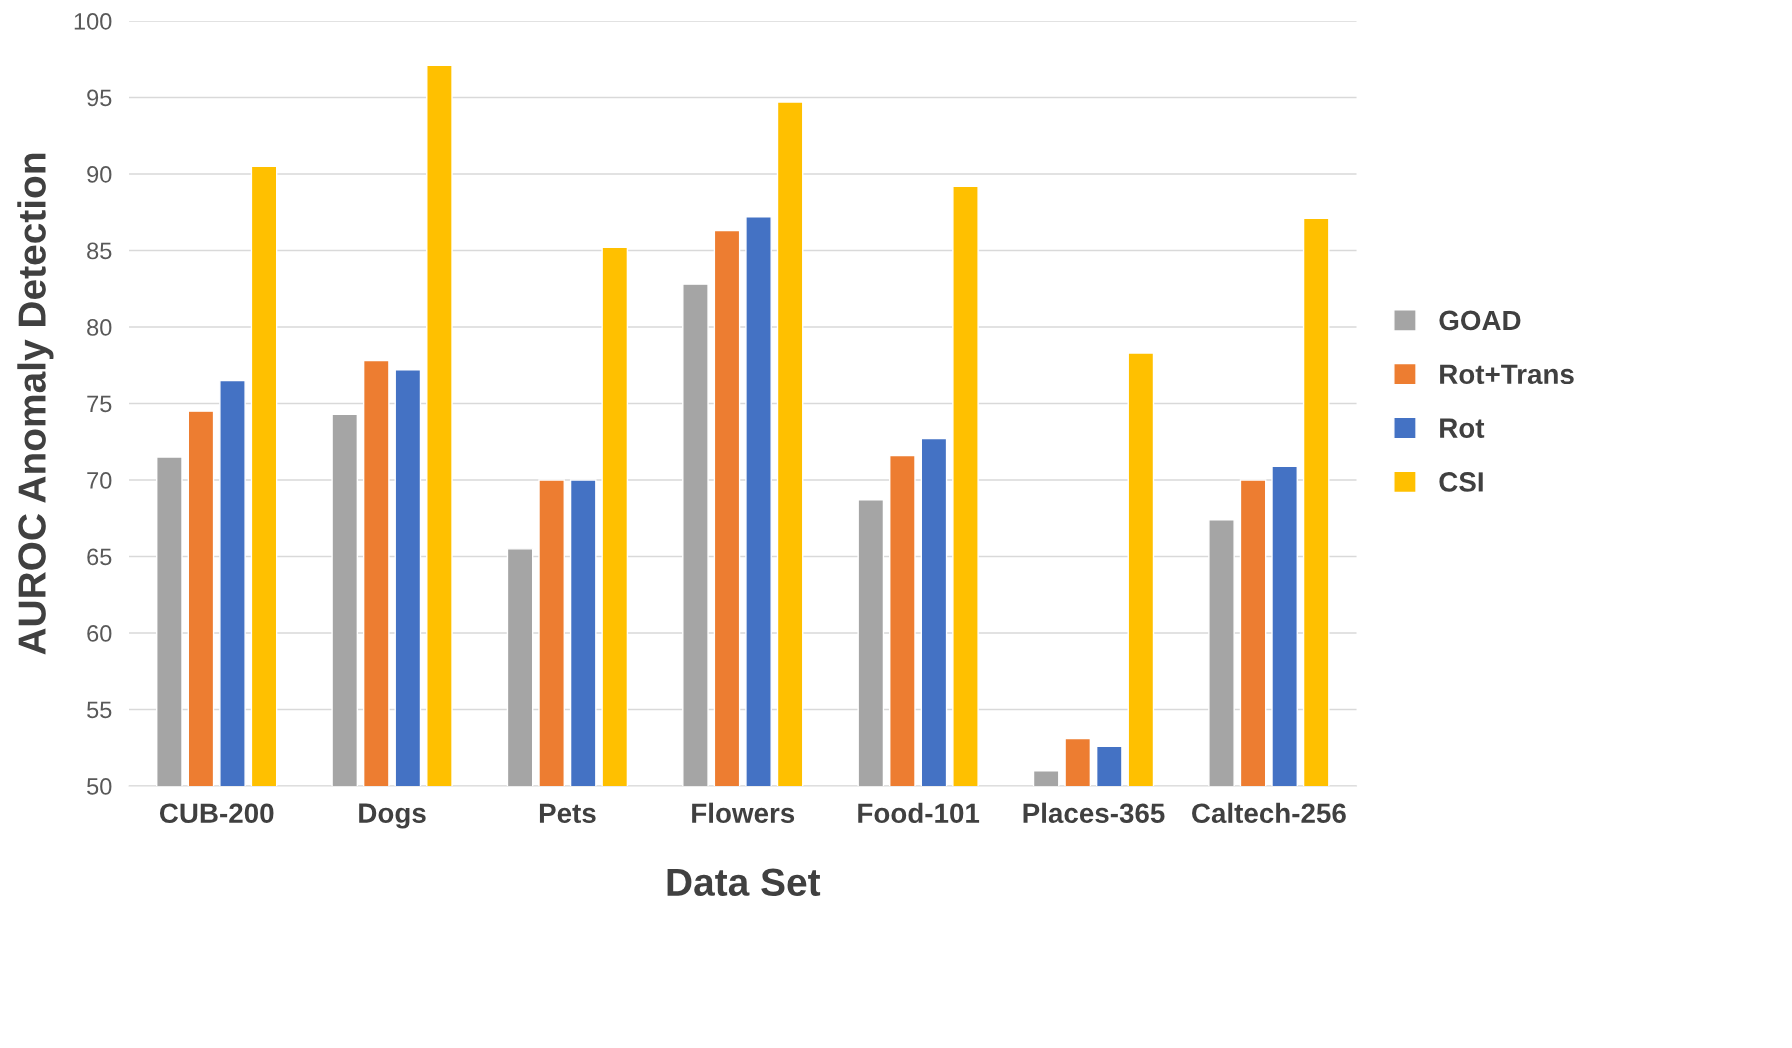 This screenshot has width=1792, height=1048. I want to click on y-tick-label: 60, so click(99, 633).